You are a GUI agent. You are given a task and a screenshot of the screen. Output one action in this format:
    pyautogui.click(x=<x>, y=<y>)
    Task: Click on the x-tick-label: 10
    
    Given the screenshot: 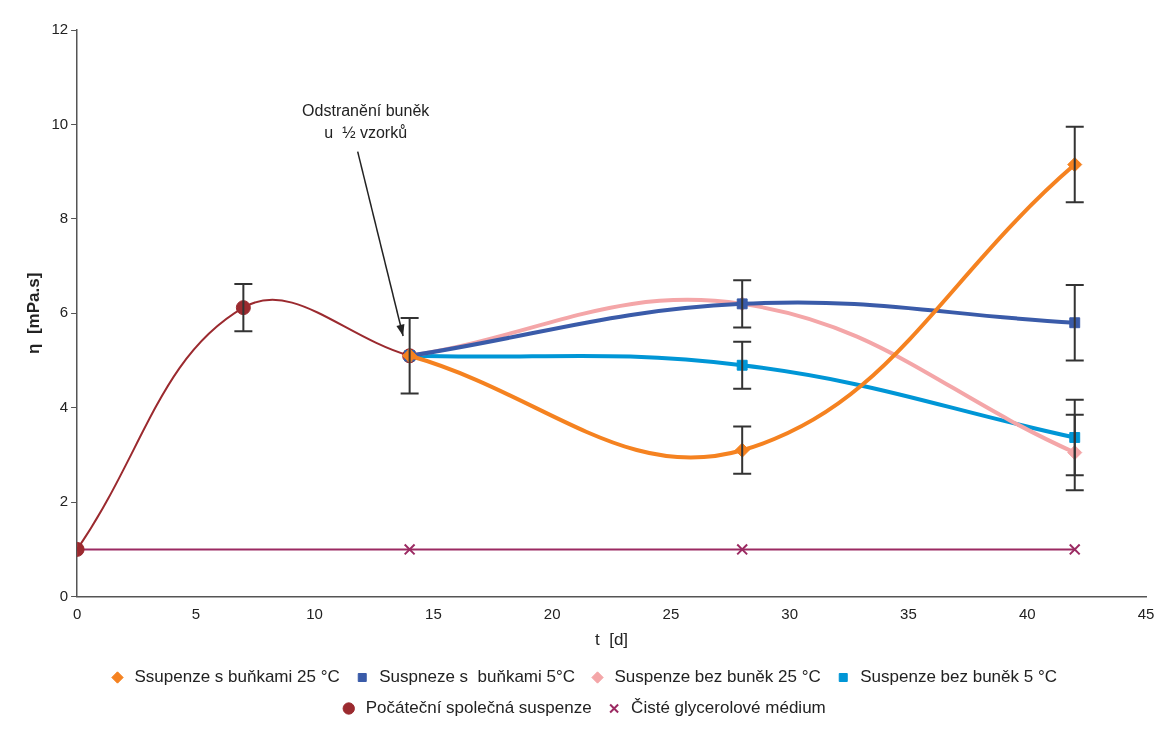 What is the action you would take?
    pyautogui.click(x=314, y=613)
    